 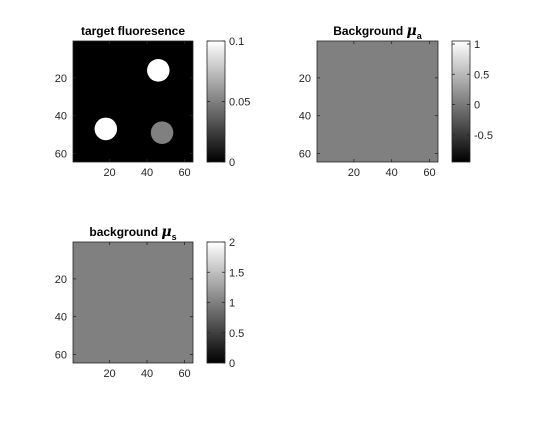 I want to click on colorbar-tick-label: 0.1, so click(x=236, y=42).